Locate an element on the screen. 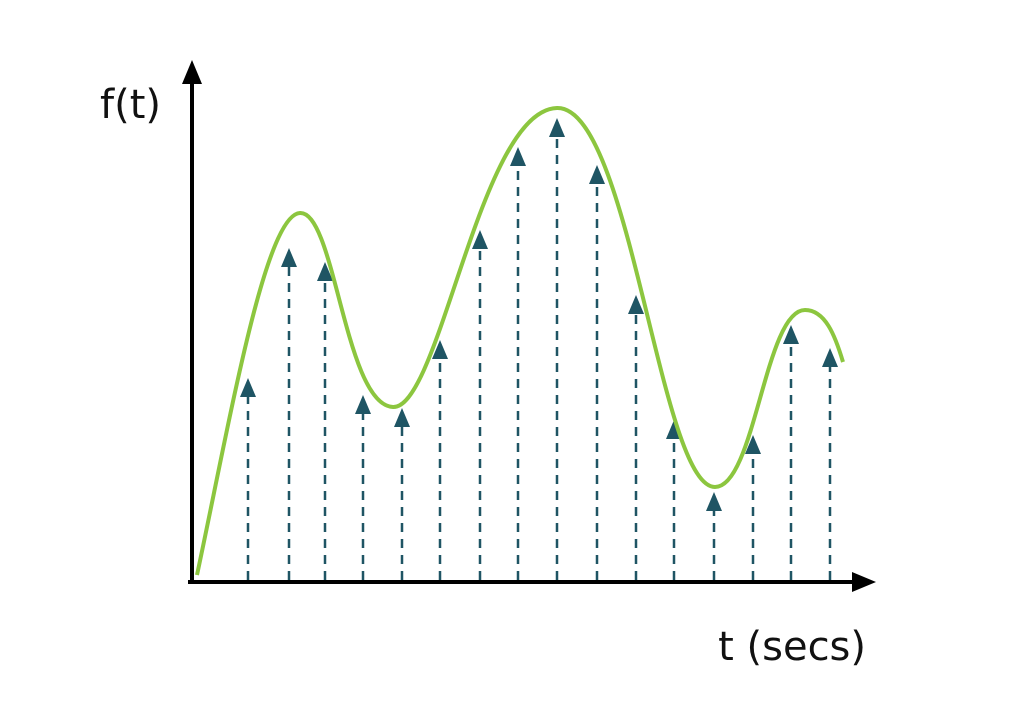 This screenshot has height=720, width=1024. x-axis-label: t (secs) is located at coordinates (792, 647).